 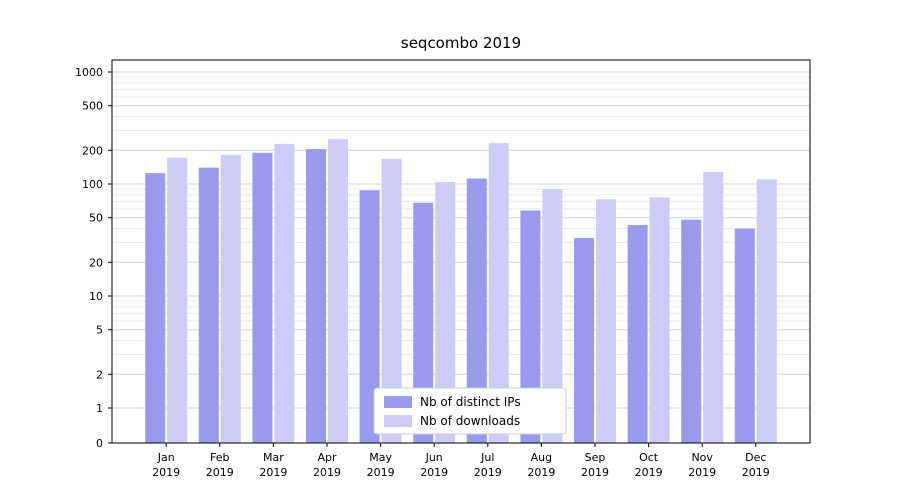 I want to click on y-axis: 0 1 2 5 10 20 50 100 200 500 1000, so click(x=93, y=258).